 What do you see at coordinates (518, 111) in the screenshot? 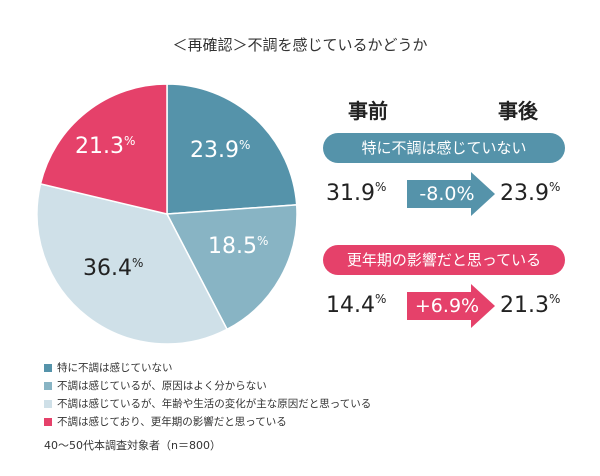
I see `after-header: 事後` at bounding box center [518, 111].